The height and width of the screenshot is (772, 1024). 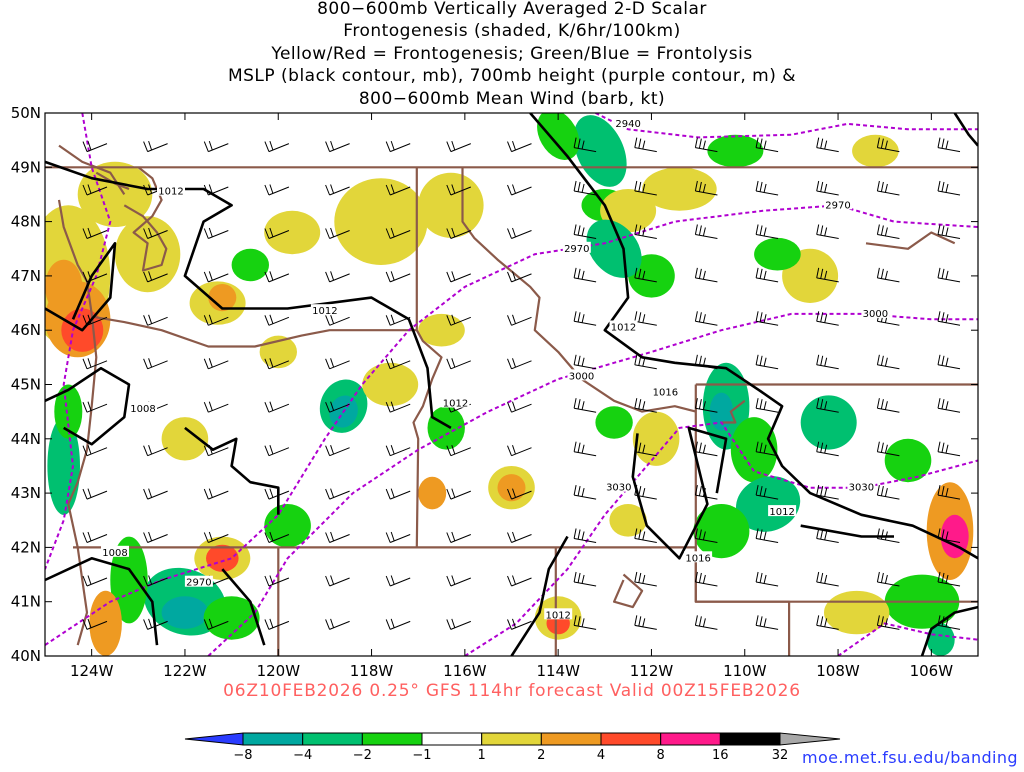 What do you see at coordinates (26, 167) in the screenshot?
I see `lat-label: 49N` at bounding box center [26, 167].